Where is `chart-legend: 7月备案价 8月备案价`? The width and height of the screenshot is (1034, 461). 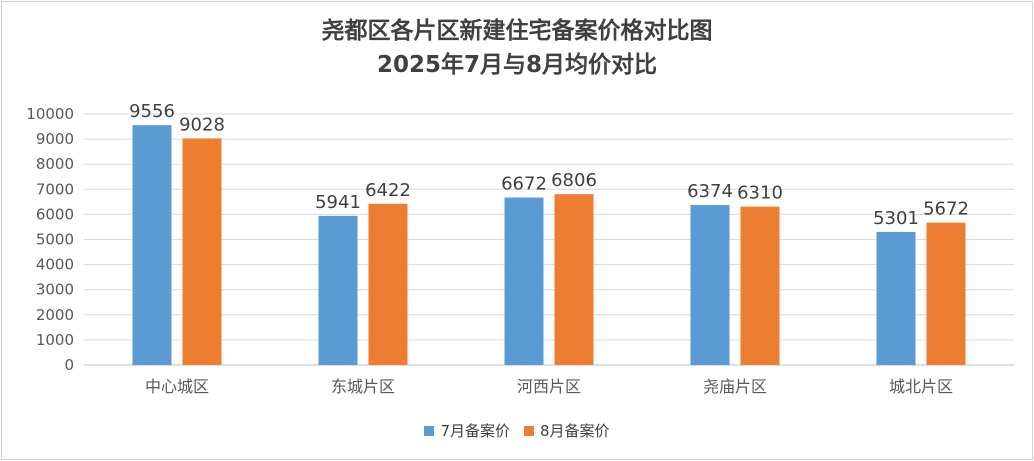
chart-legend: 7月备案价 8月备案价 is located at coordinates (517, 430).